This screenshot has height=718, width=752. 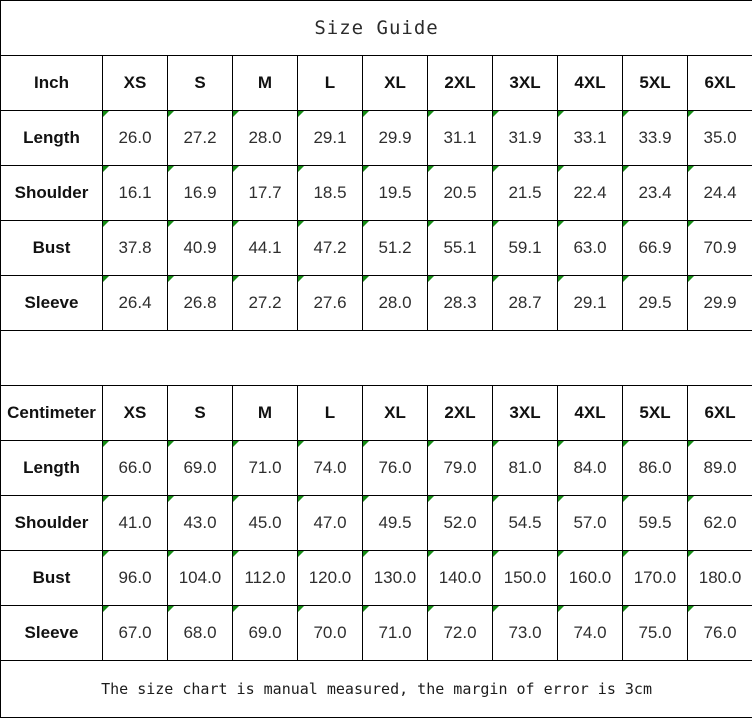 I want to click on measurement-cell: 70.0, so click(x=330, y=633).